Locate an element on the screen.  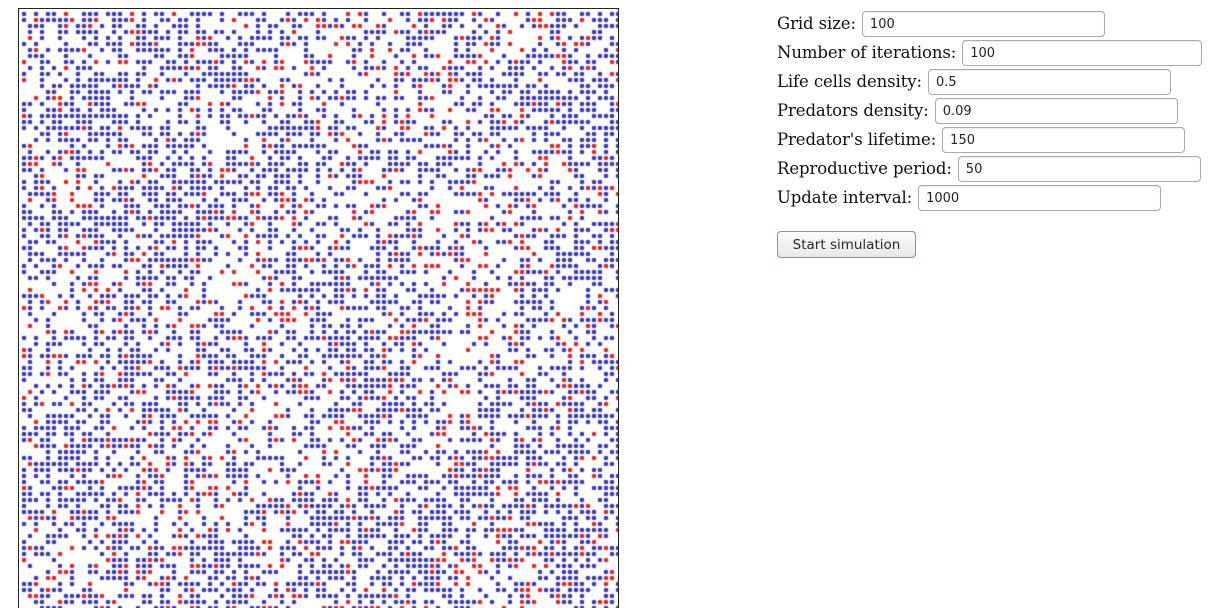
reproductive-period-row: Reproductive period: is located at coordinates (989, 168).